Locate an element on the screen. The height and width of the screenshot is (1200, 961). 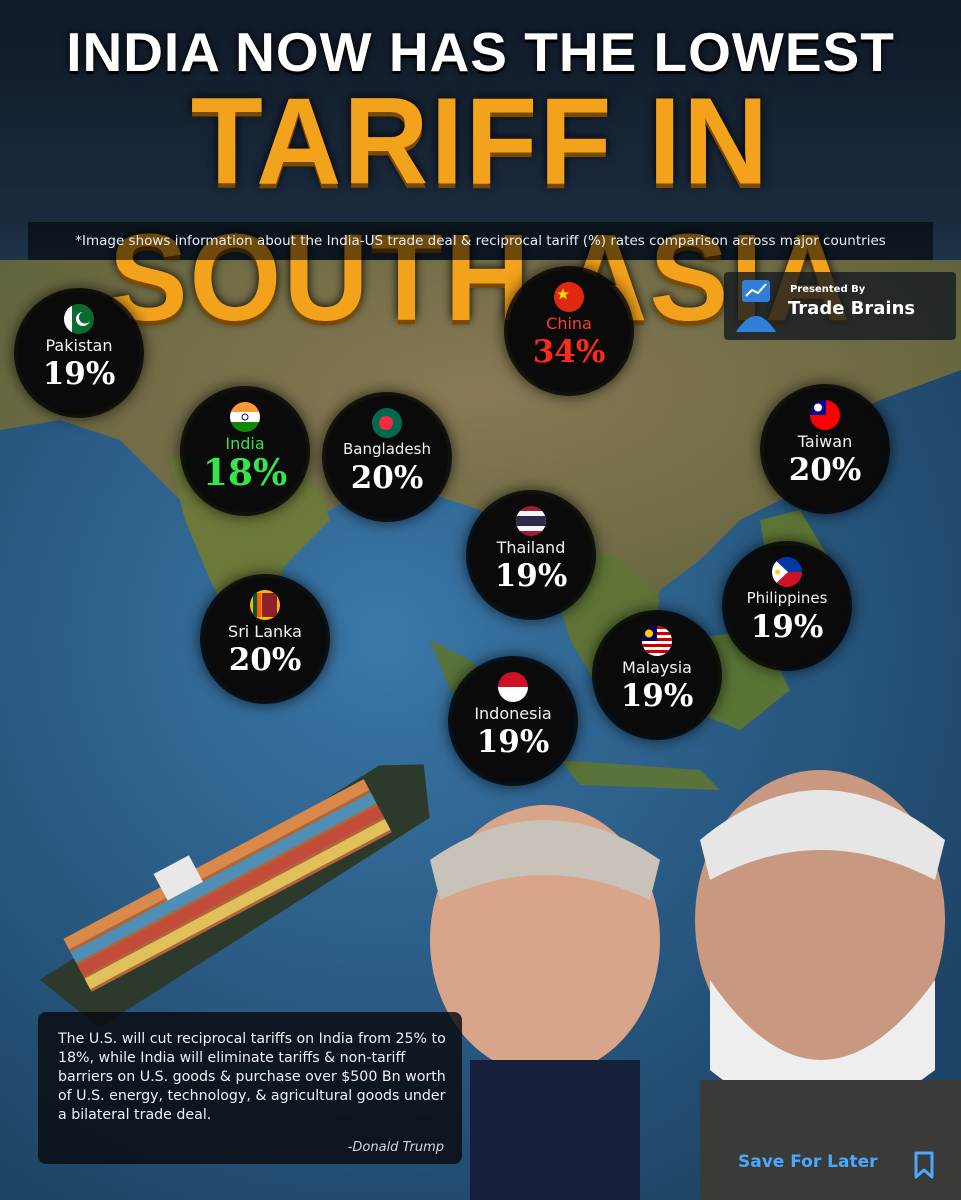
country-name: Bangladesh is located at coordinates (387, 449).